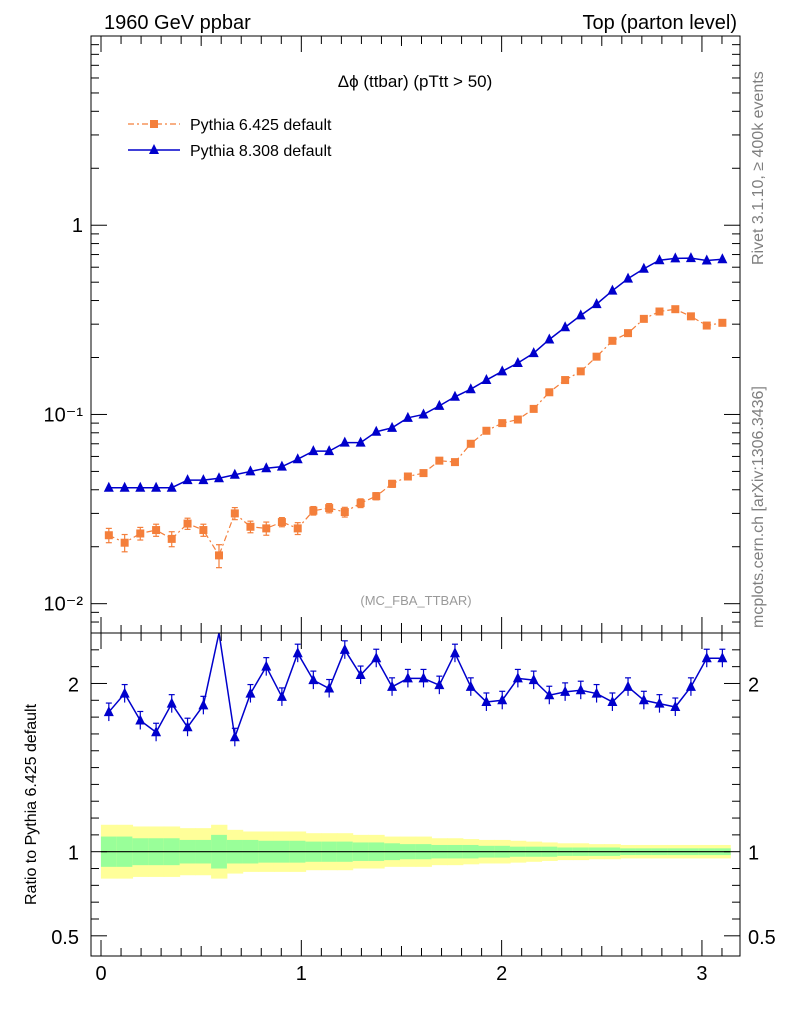 The height and width of the screenshot is (1024, 786). What do you see at coordinates (230, 138) in the screenshot?
I see `legend: Pythia 6.425 default Pythia 8.308 default` at bounding box center [230, 138].